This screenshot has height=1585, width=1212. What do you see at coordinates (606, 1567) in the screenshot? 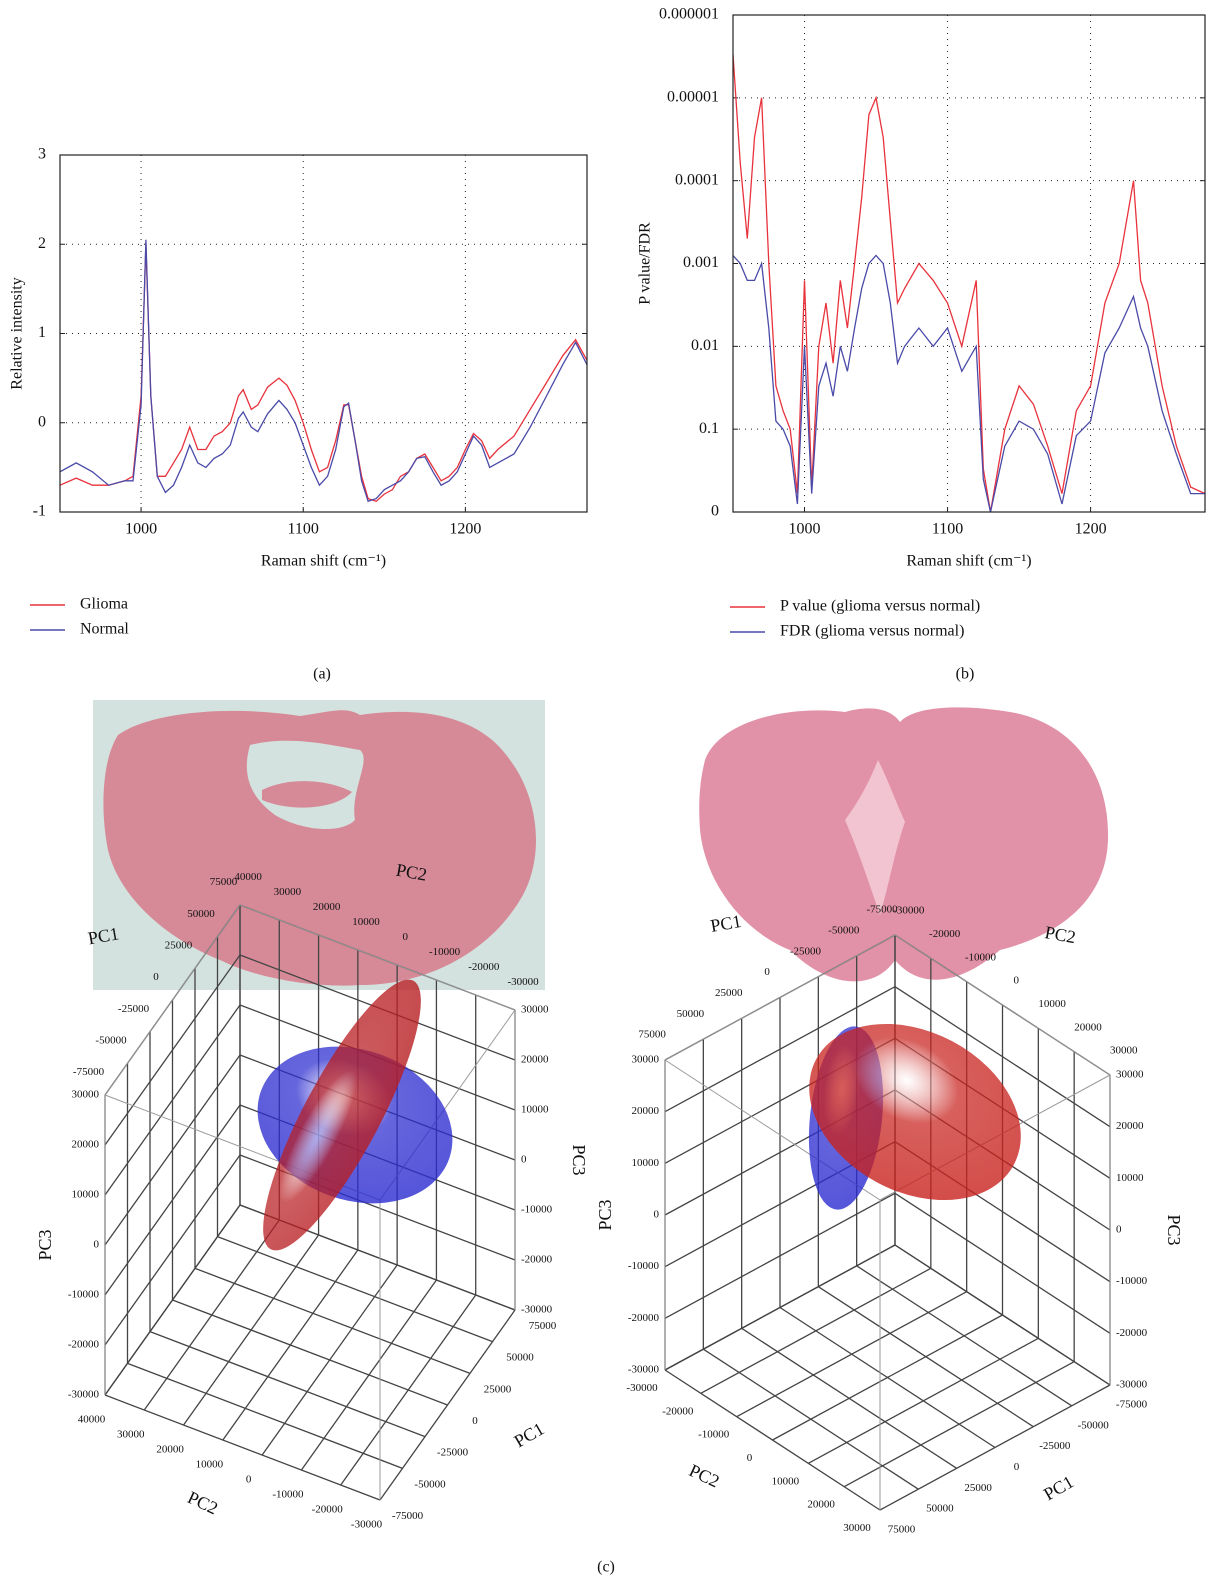
I see `figure-caption: (c)` at bounding box center [606, 1567].